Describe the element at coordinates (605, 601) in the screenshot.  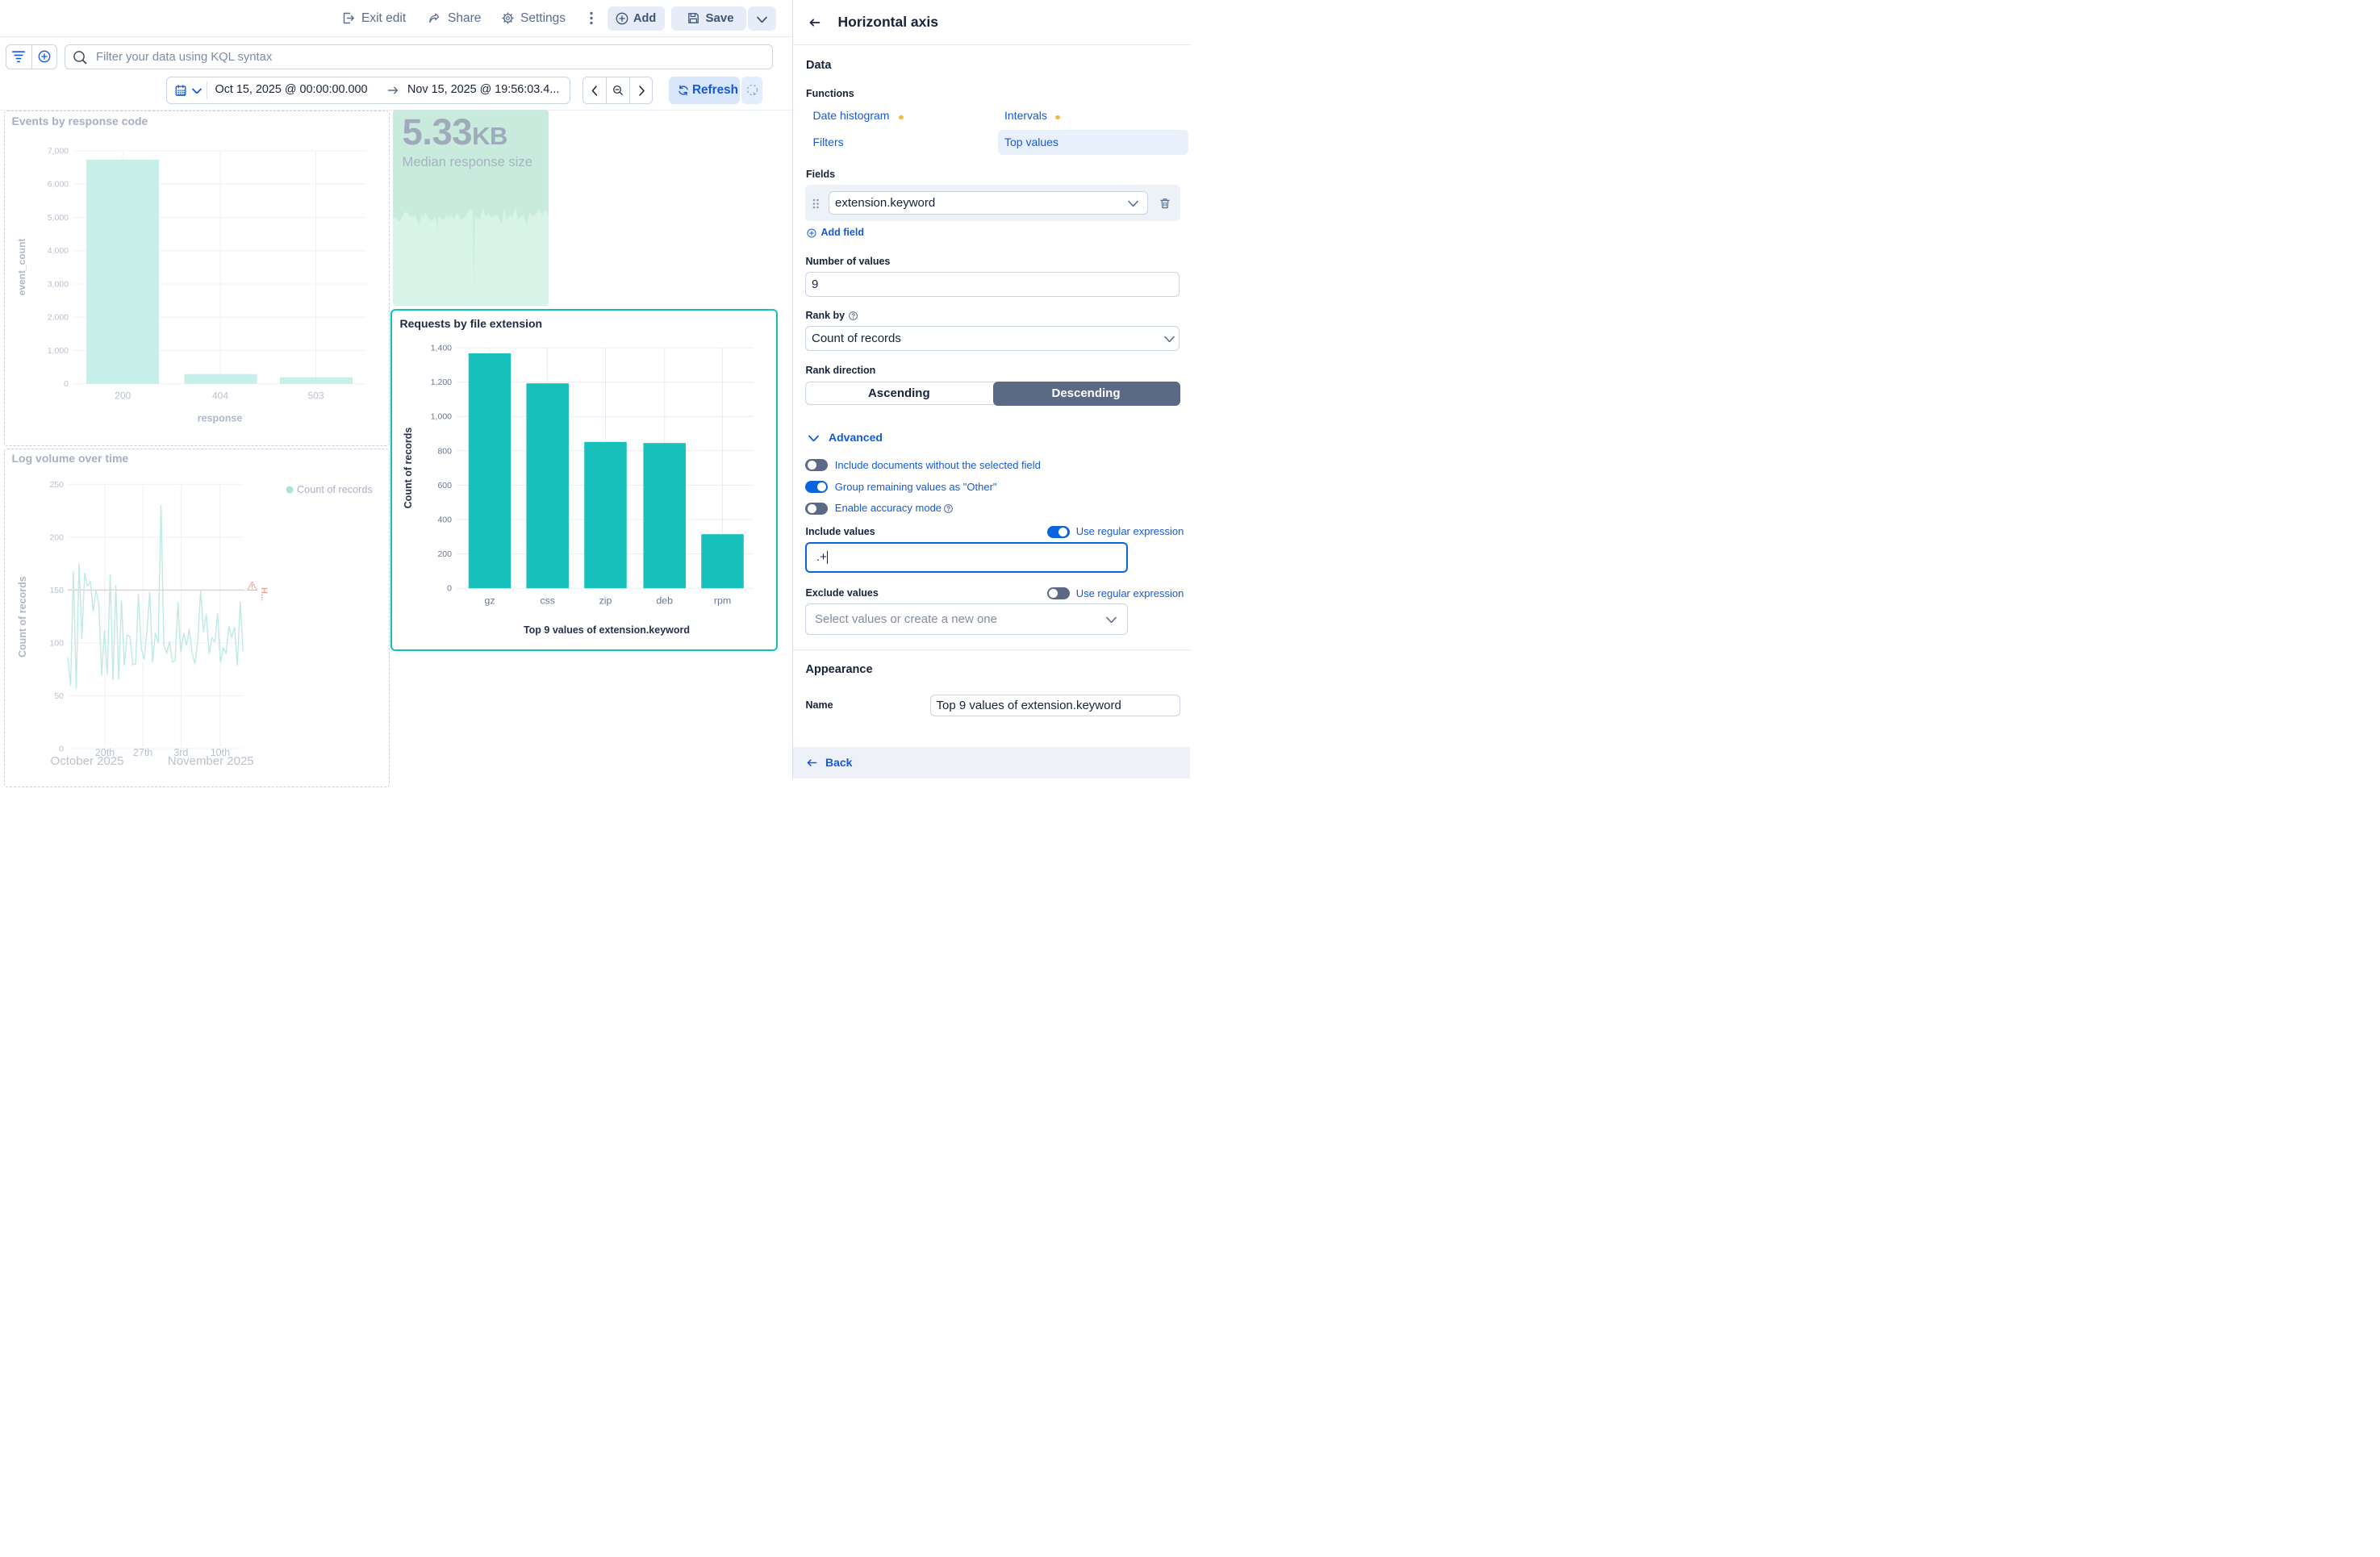
I see `svg-text: zip` at that location.